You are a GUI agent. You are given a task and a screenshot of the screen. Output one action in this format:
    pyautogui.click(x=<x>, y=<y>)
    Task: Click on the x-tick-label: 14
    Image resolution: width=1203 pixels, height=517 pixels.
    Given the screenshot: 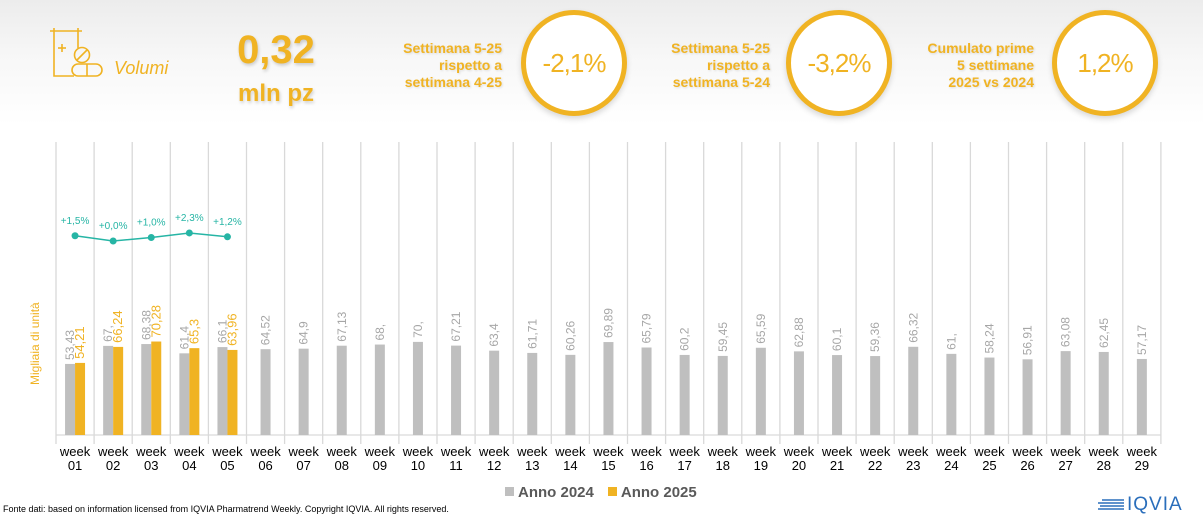 What is the action you would take?
    pyautogui.click(x=570, y=465)
    